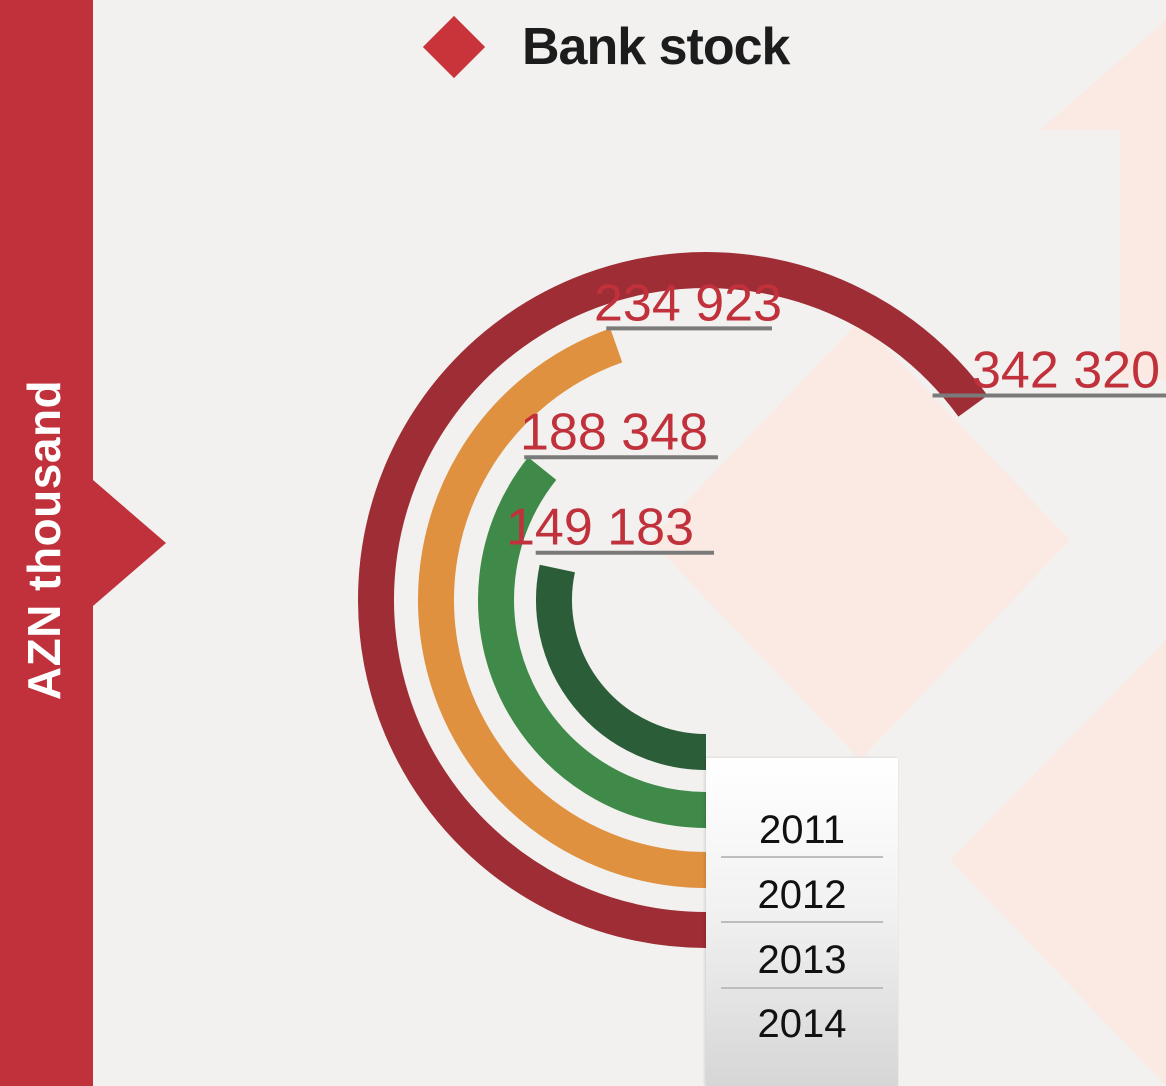  What do you see at coordinates (614, 432) in the screenshot?
I see `value-label-2012: 188 348` at bounding box center [614, 432].